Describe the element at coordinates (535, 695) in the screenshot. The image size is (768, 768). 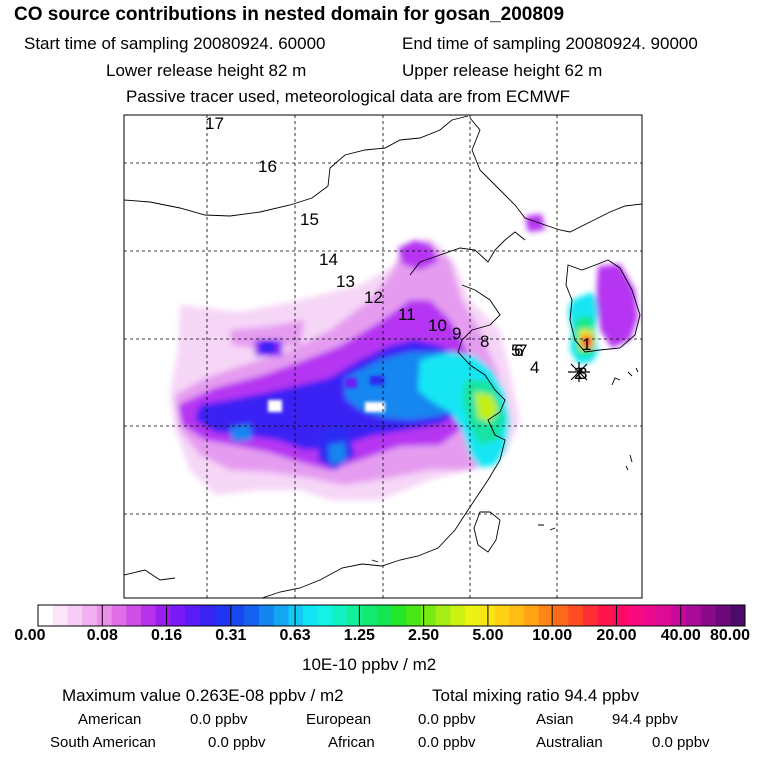
I see `total-mixing-ratio: Total mixing ratio 94.4 ppbv` at that location.